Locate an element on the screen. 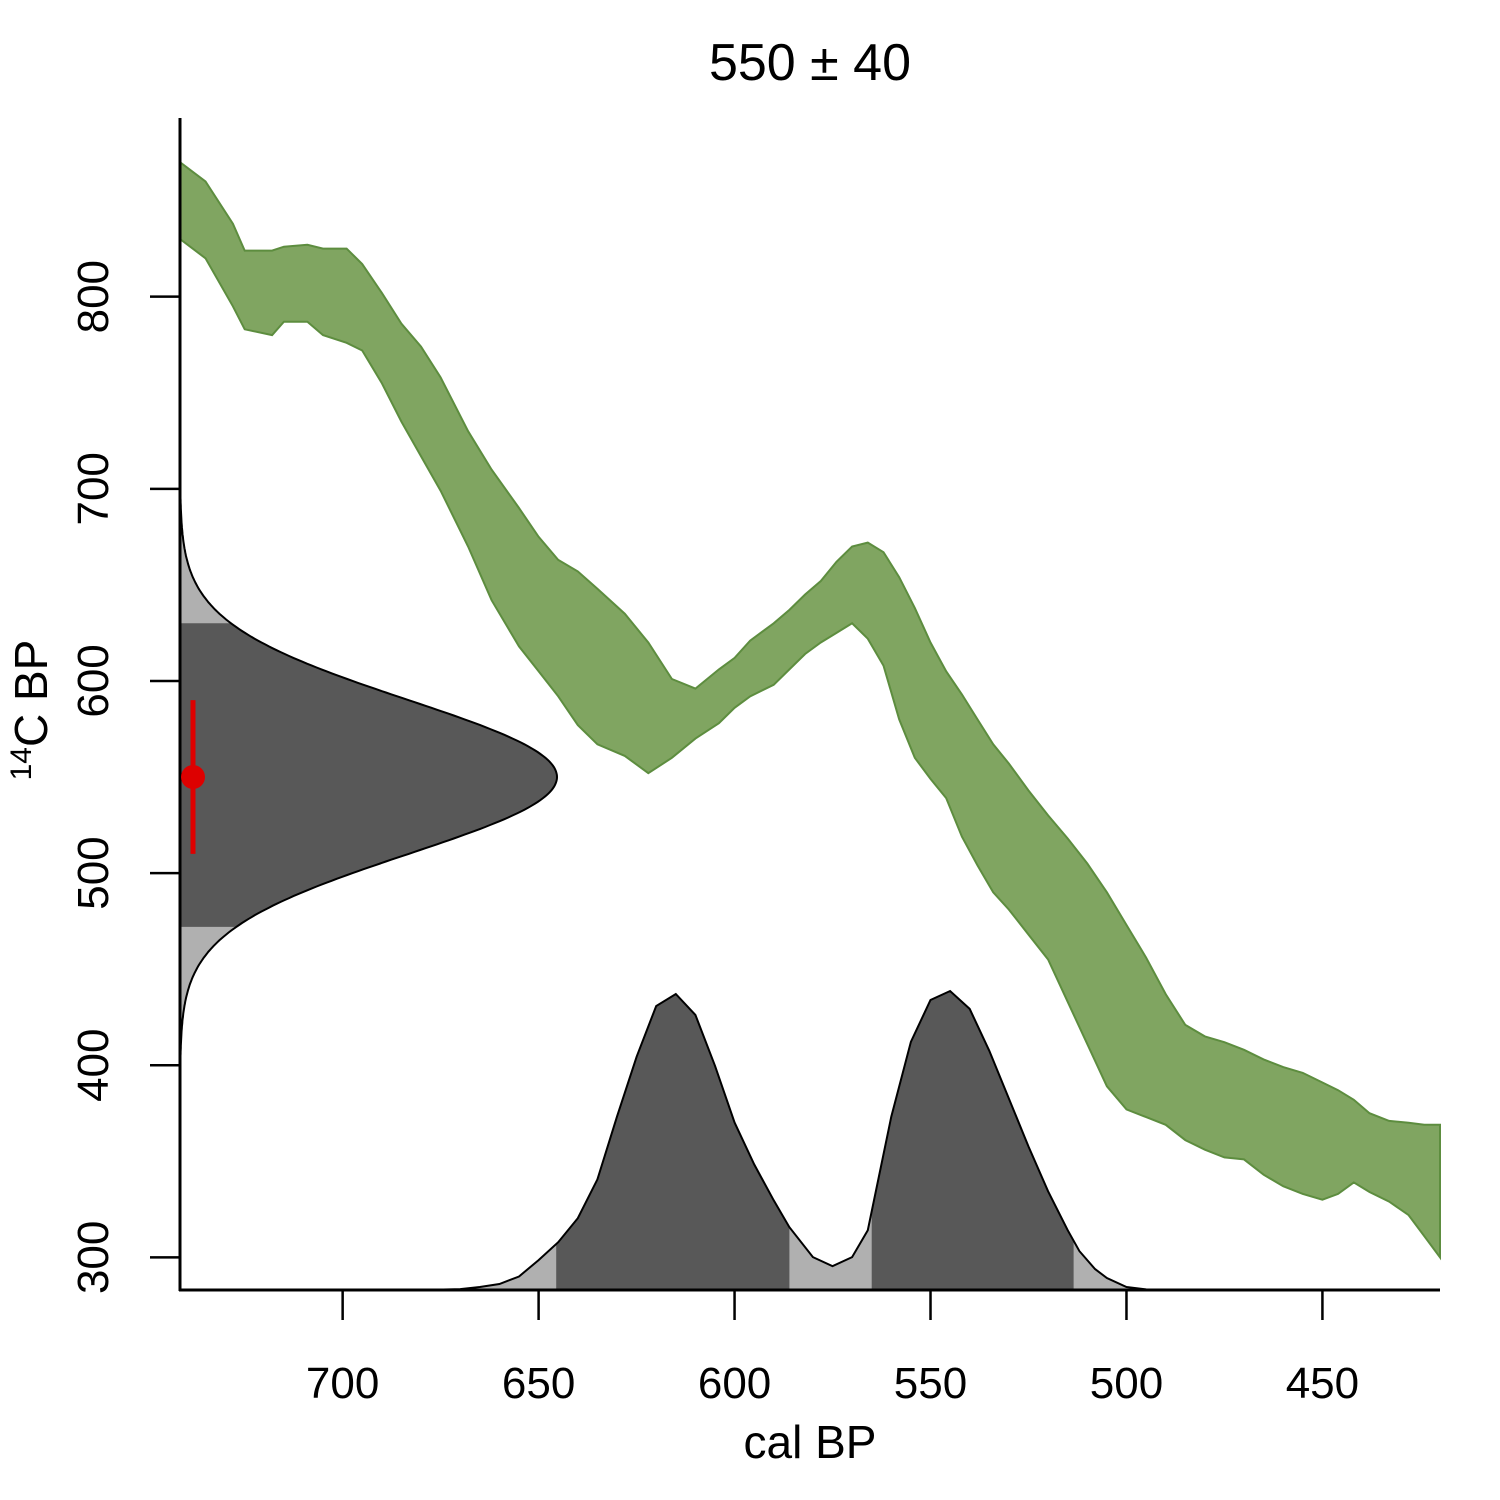  y-tick-label: 700 is located at coordinates (93, 488).